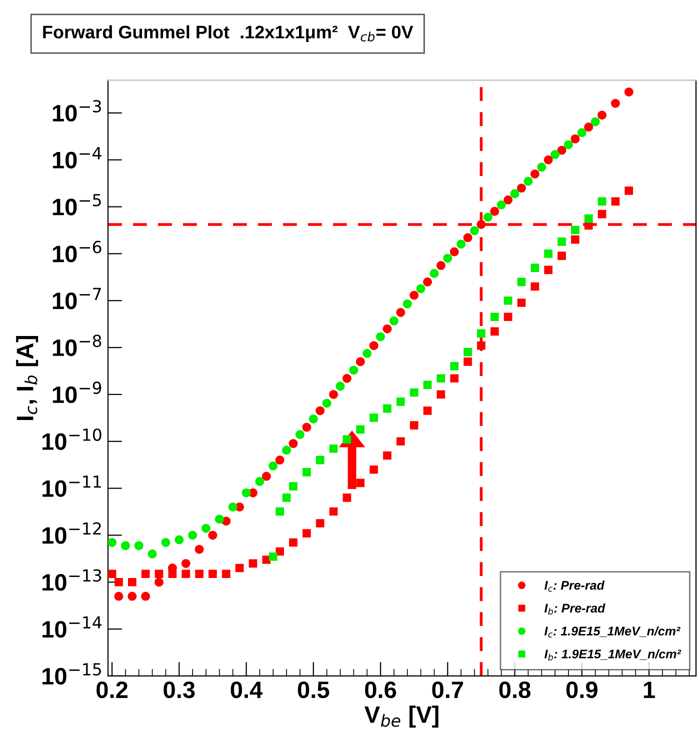 This screenshot has width=699, height=749. Describe the element at coordinates (380, 689) in the screenshot. I see `x-tick-label: 0.6` at that location.